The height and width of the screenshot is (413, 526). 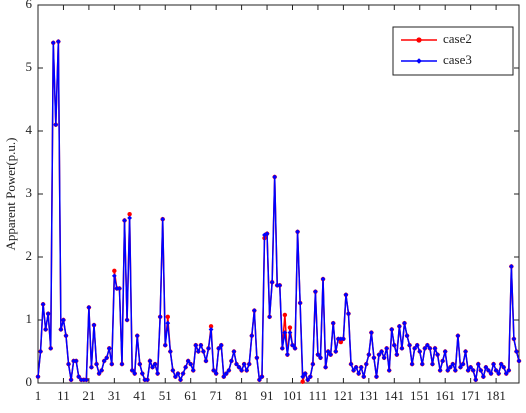 I want to click on legend-marker, so click(x=419, y=40).